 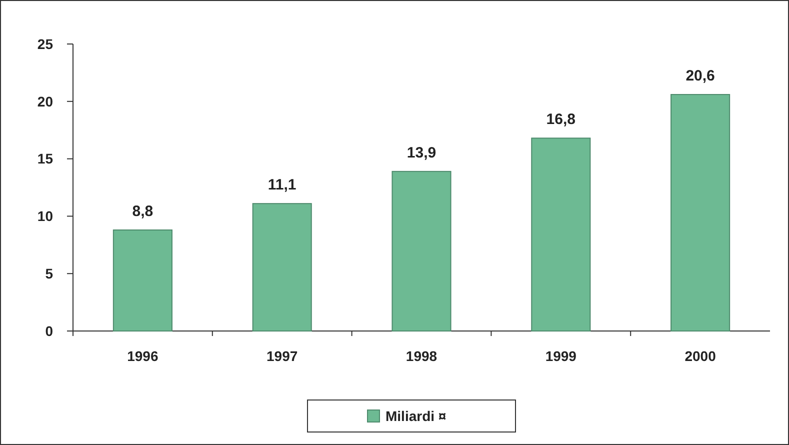 I want to click on x-tick-label: 1996, so click(x=142, y=356).